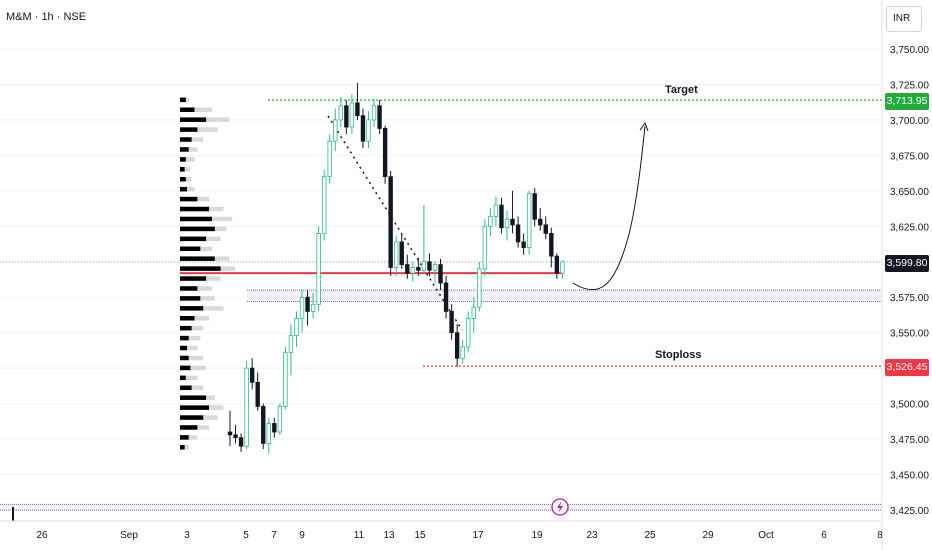  I want to click on time-tick-label: 23, so click(592, 535).